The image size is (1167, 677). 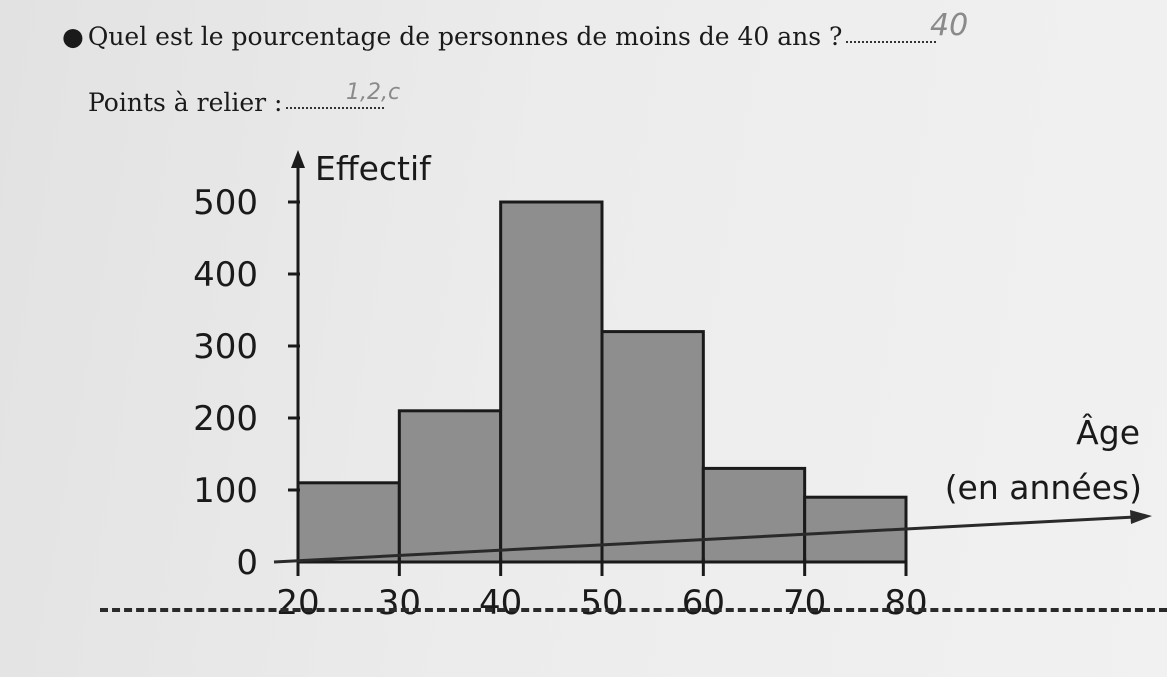 I want to click on points-text: Points à relier :, so click(x=185, y=102).